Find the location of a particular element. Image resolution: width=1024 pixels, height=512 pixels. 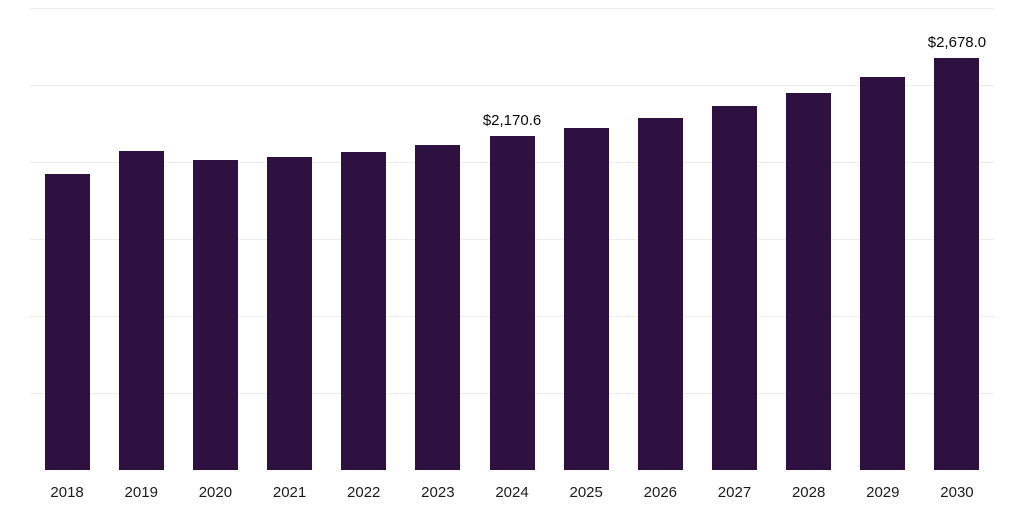

x-axis-label-2022: 2022 is located at coordinates (364, 492).